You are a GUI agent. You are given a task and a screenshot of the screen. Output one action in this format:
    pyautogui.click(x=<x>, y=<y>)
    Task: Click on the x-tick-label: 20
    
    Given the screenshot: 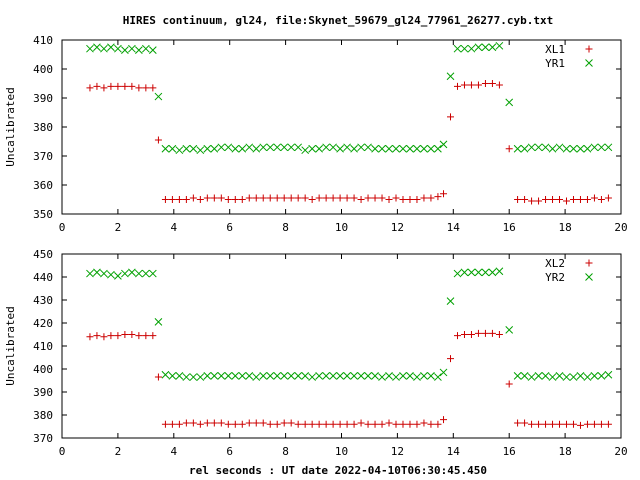 What is the action you would take?
    pyautogui.click(x=620, y=227)
    